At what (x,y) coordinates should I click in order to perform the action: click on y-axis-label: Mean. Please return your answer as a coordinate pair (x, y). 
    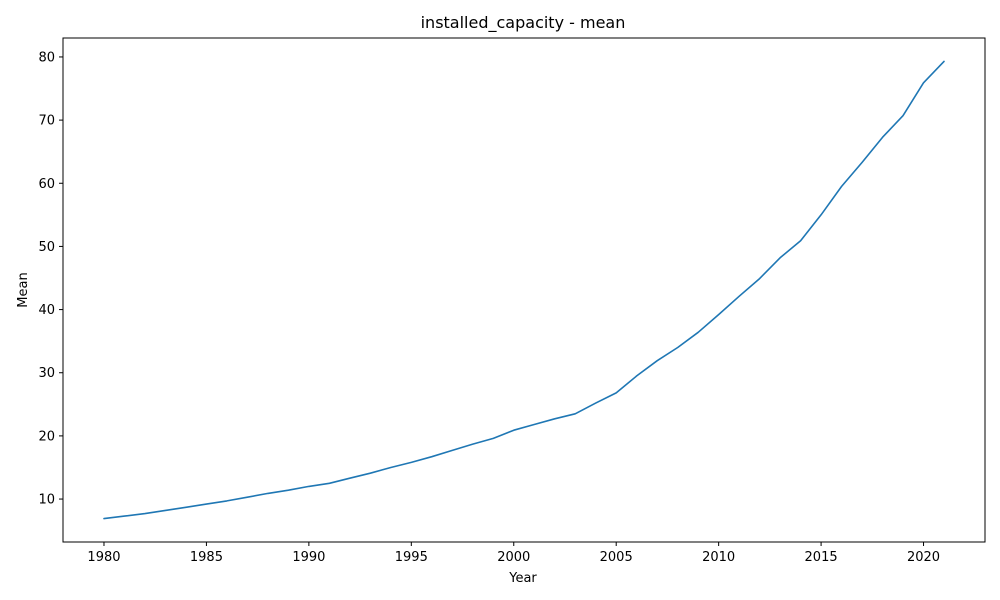
    Looking at the image, I should click on (23, 289).